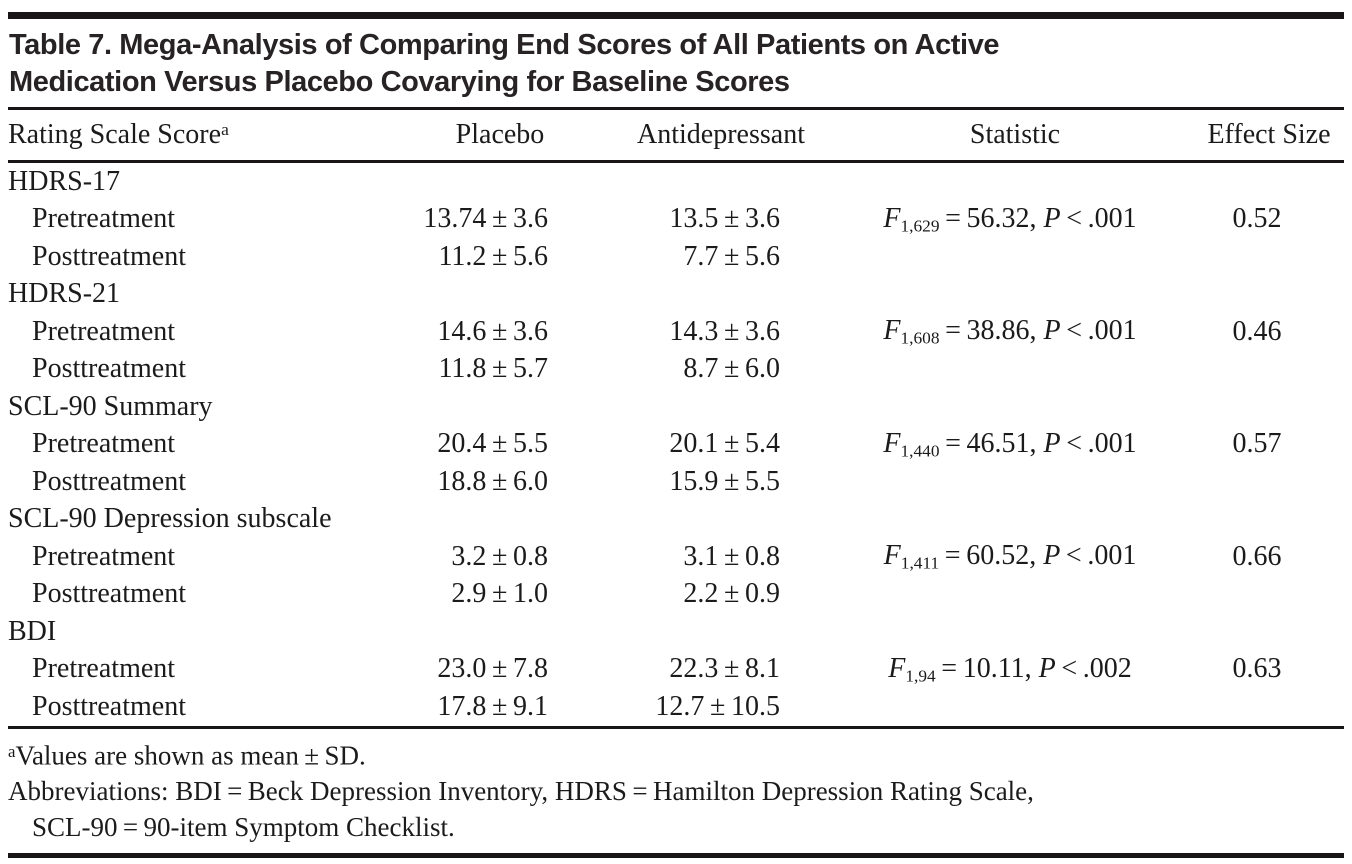 The width and height of the screenshot is (1352, 864). What do you see at coordinates (676, 257) in the screenshot?
I see `table-row: Posttreatment 11.2 ± 5.6 7.7 ± 5.6` at bounding box center [676, 257].